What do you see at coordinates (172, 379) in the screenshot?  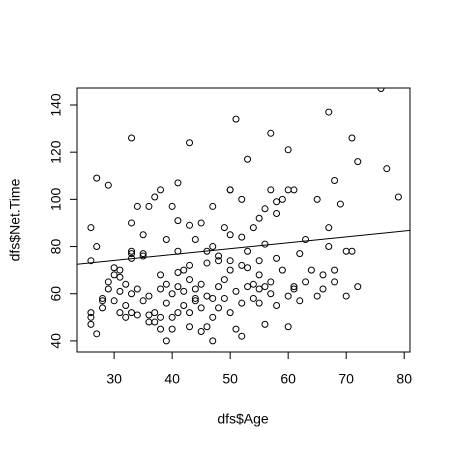 I see `x-tick-label: 40` at bounding box center [172, 379].